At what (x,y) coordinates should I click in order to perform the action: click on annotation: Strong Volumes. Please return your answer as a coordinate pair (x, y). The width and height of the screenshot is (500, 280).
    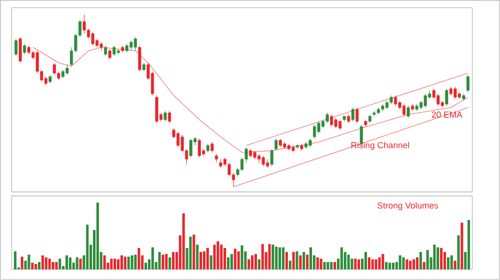
    Looking at the image, I should click on (408, 206).